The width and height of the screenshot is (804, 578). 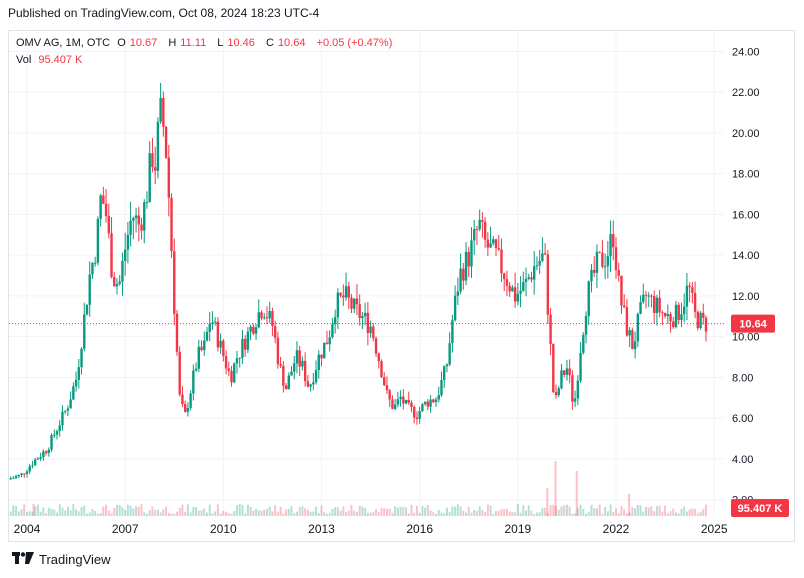 What do you see at coordinates (760, 508) in the screenshot?
I see `volume-badge` at bounding box center [760, 508].